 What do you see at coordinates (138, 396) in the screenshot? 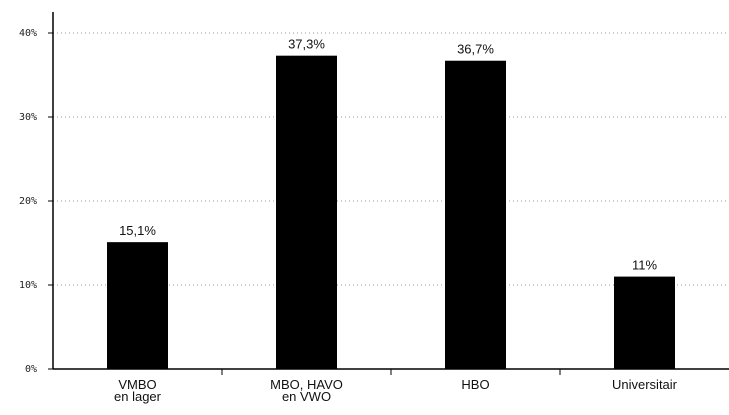
I see `x-tick-label: en lager` at bounding box center [138, 396].